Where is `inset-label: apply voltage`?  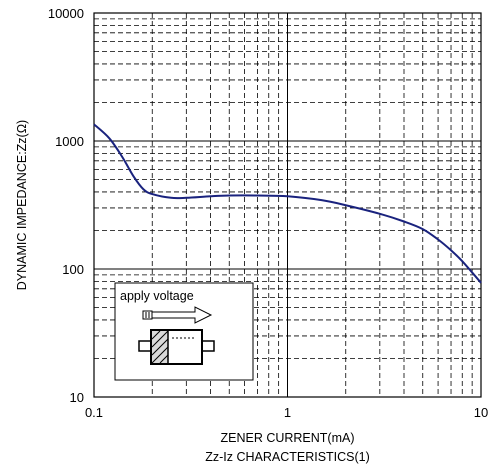
inset-label: apply voltage is located at coordinates (157, 296).